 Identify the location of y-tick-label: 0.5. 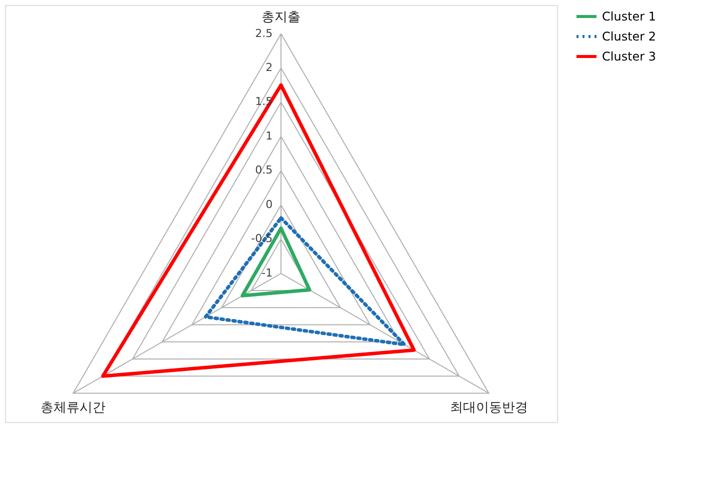
(264, 170).